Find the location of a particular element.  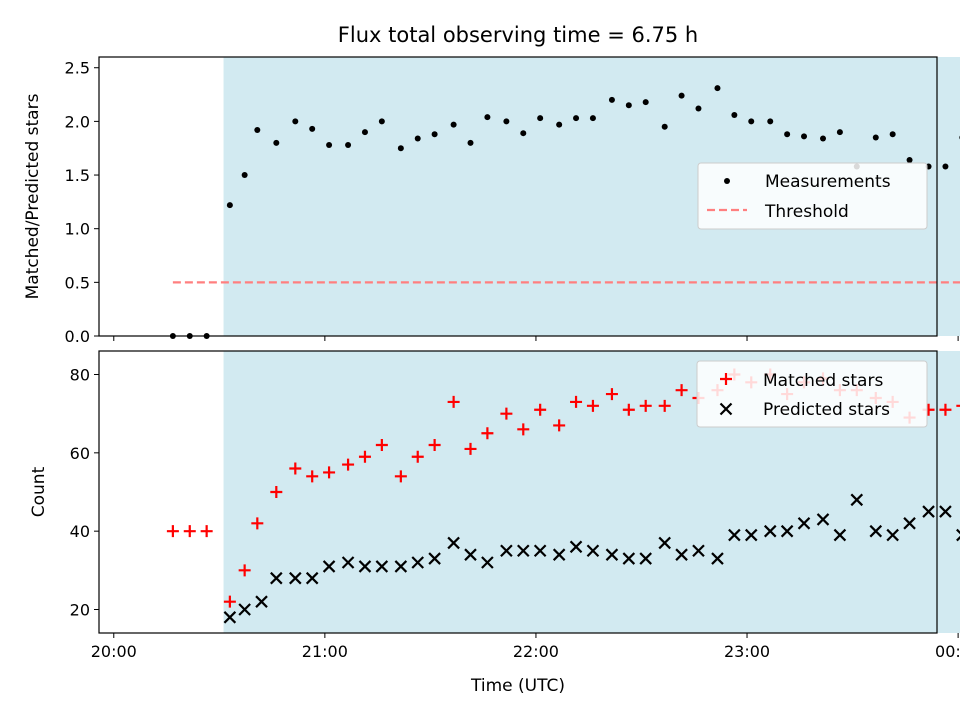

y-tick-label: 60 is located at coordinates (80, 453).